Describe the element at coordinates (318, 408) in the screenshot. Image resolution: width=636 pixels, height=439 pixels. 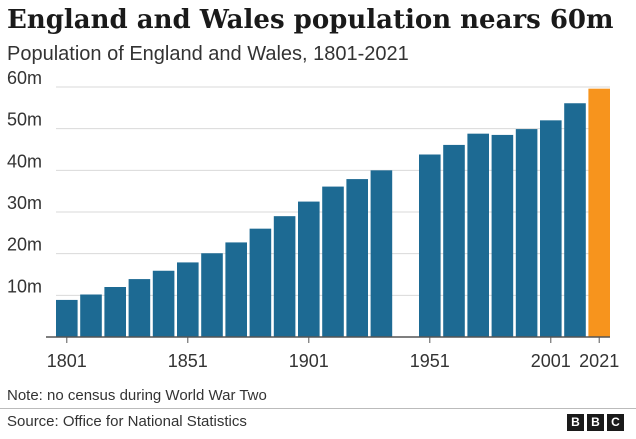
I see `footer-divider` at that location.